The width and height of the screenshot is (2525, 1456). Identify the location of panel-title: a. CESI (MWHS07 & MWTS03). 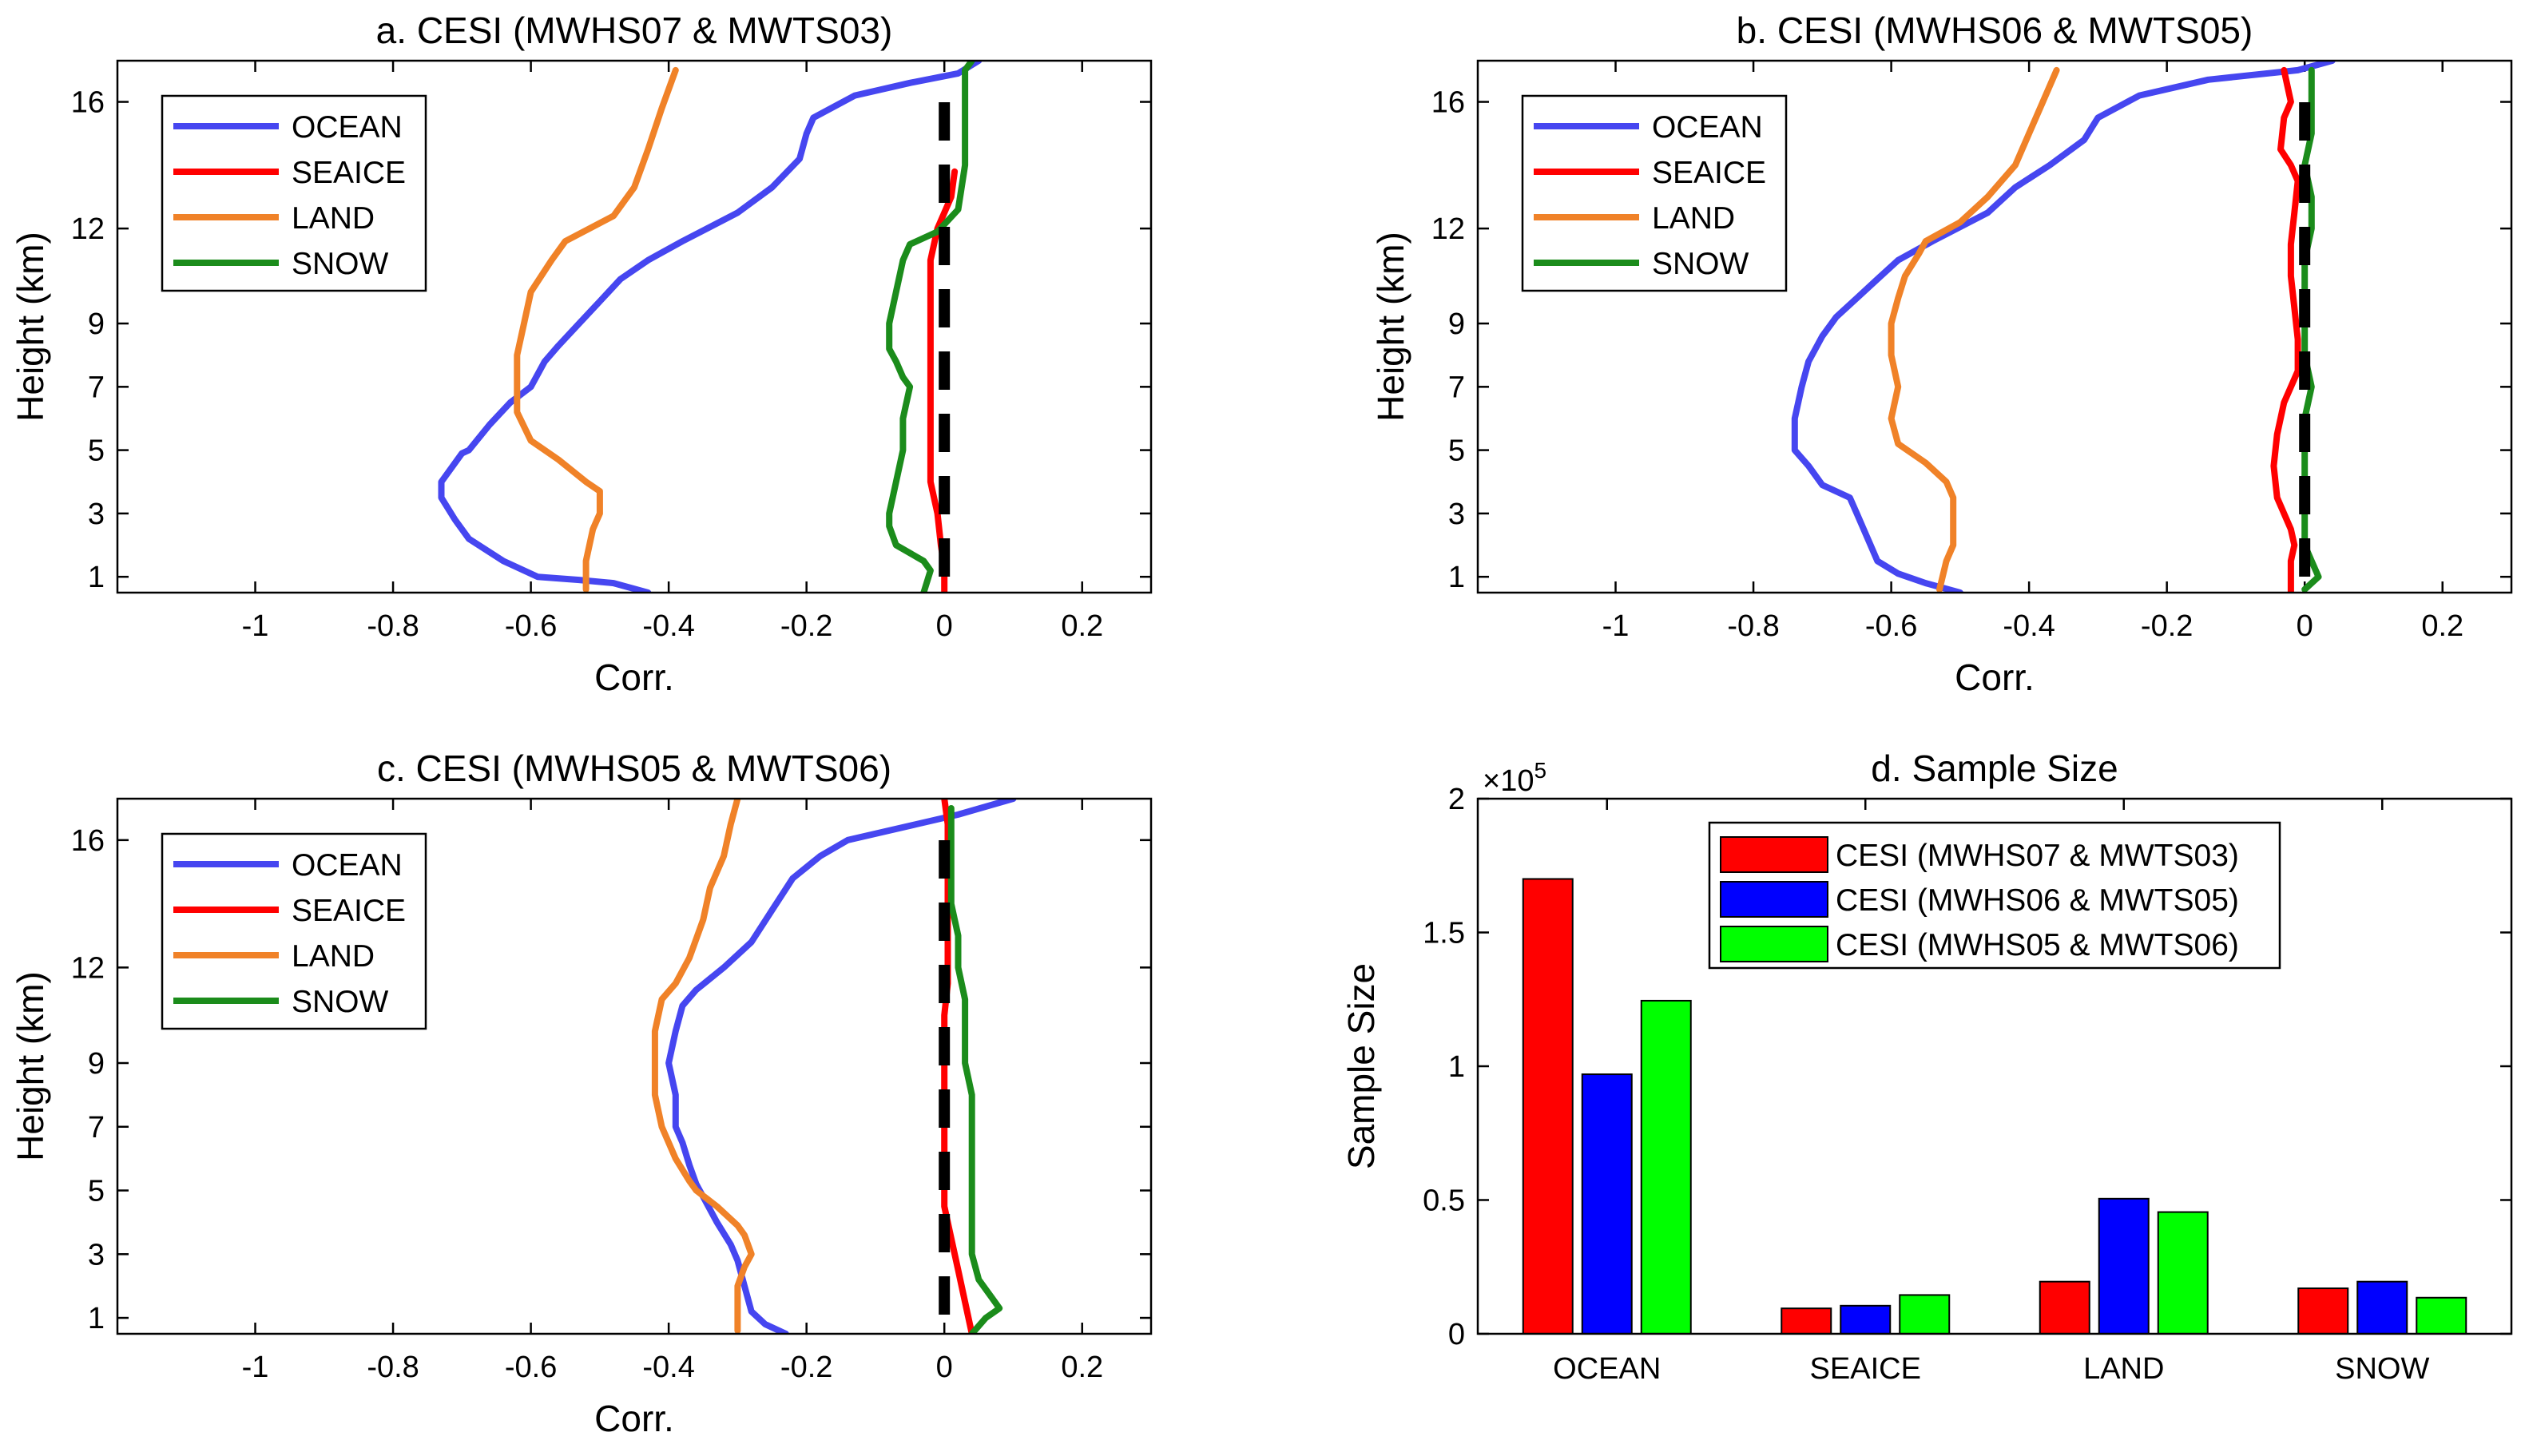
(634, 30).